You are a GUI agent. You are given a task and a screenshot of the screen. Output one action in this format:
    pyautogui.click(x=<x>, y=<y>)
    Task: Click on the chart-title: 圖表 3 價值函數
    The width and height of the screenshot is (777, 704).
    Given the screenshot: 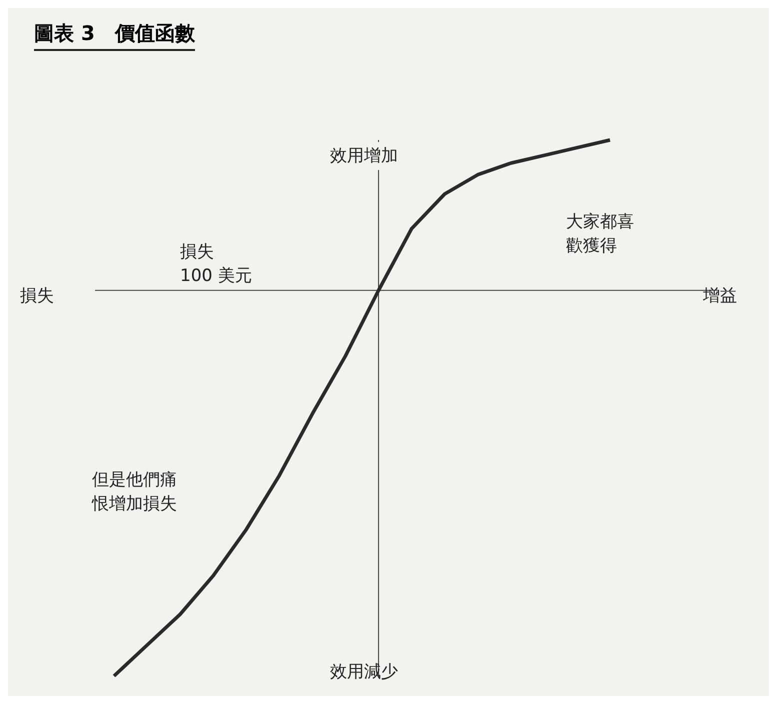 What is the action you would take?
    pyautogui.click(x=114, y=35)
    